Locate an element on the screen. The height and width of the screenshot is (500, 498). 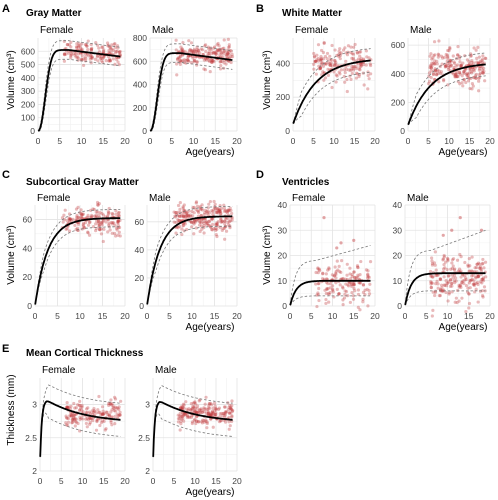
upper-percentile-line is located at coordinates (77, 257).